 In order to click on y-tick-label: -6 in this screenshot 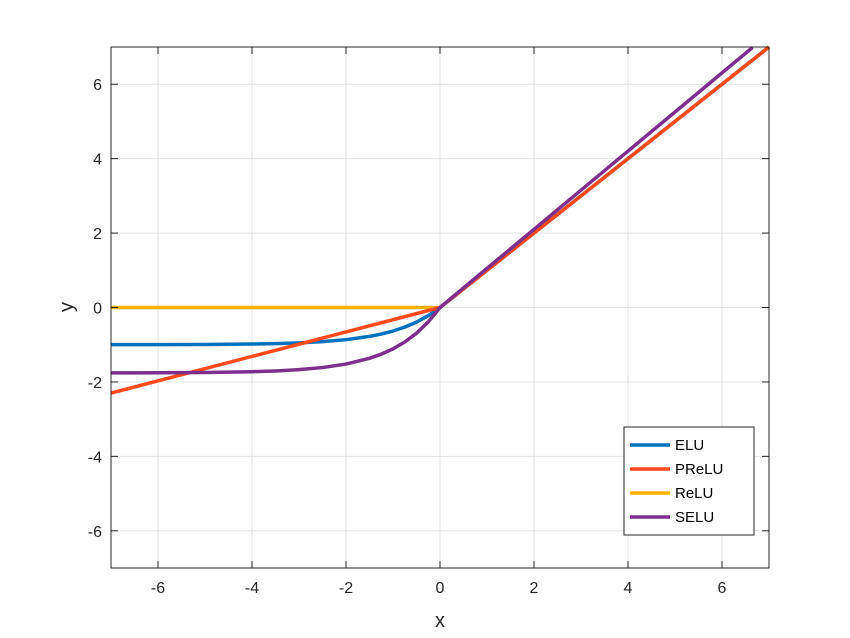, I will do `click(95, 532)`.